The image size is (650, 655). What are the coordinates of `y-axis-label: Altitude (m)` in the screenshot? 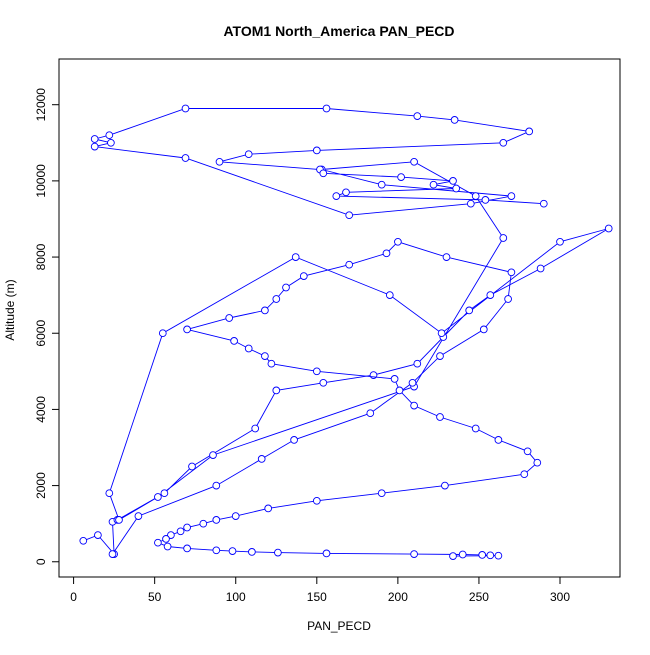 It's located at (10, 309).